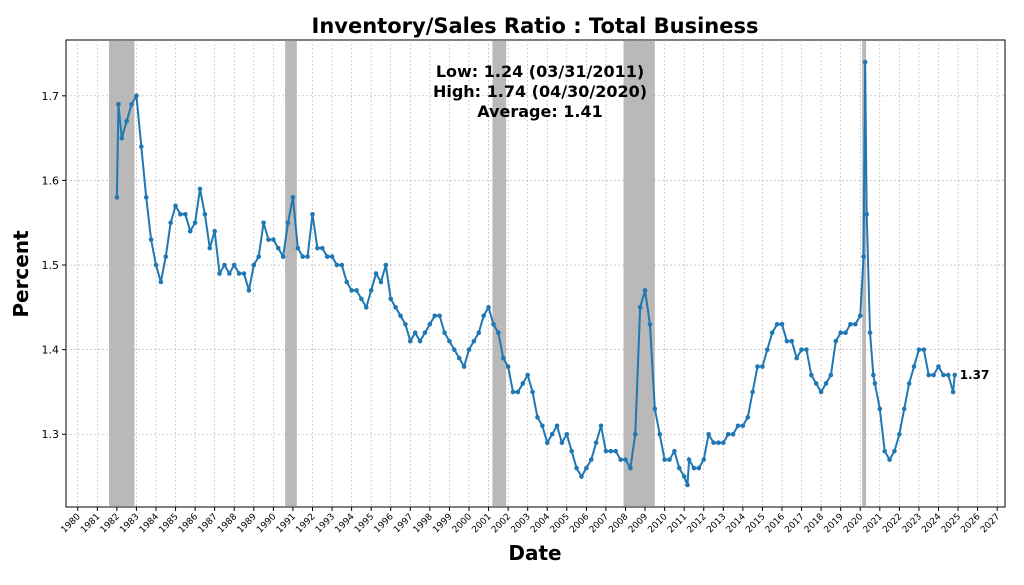 The image size is (1024, 585). I want to click on x-tick-label: 2000, so click(462, 523).